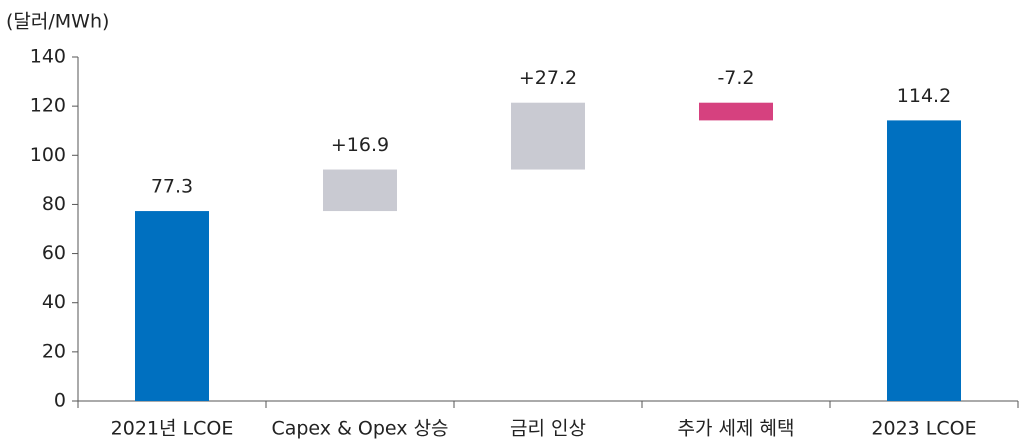 This screenshot has width=1030, height=446. What do you see at coordinates (360, 145) in the screenshot?
I see `value-label: +16.9` at bounding box center [360, 145].